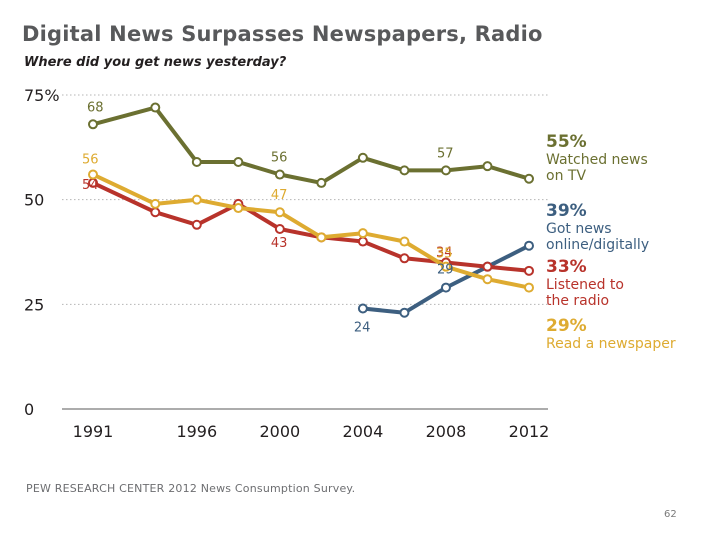 The height and width of the screenshot is (540, 720). I want to click on y-tick-label: 75%, so click(42, 95).